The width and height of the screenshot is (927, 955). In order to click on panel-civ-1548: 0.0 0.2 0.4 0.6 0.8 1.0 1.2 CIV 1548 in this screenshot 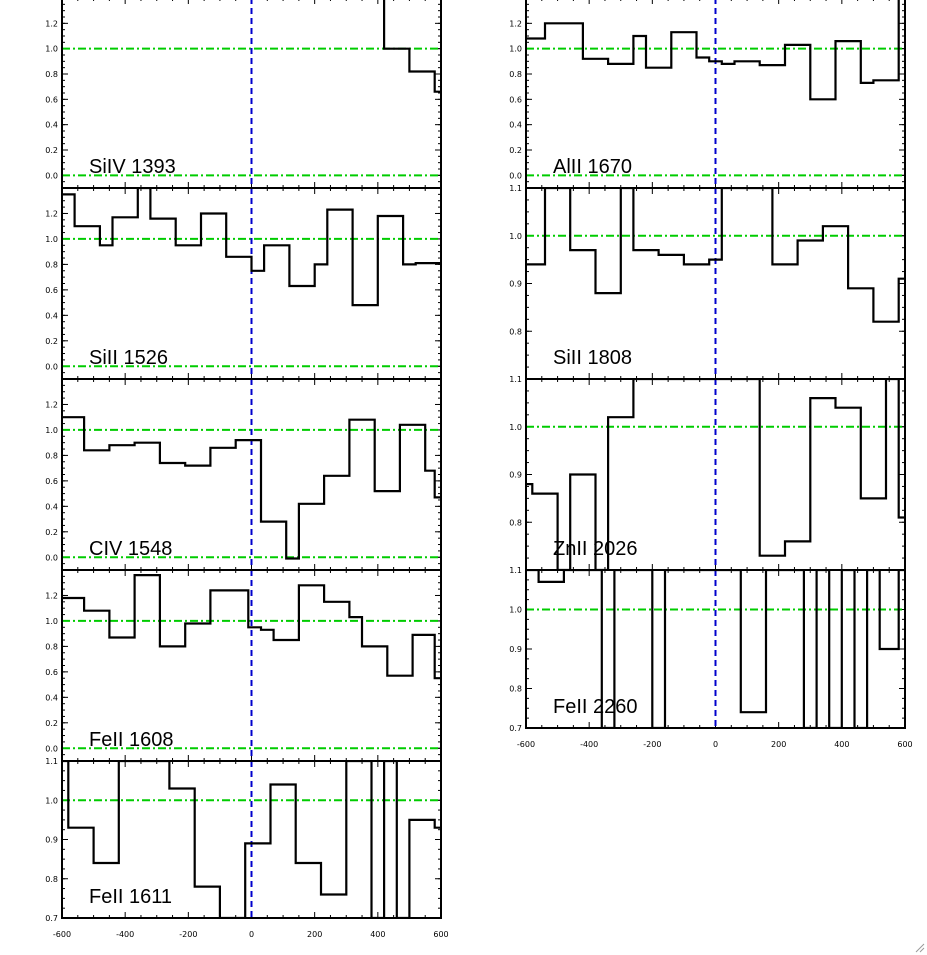, I will do `click(243, 474)`.